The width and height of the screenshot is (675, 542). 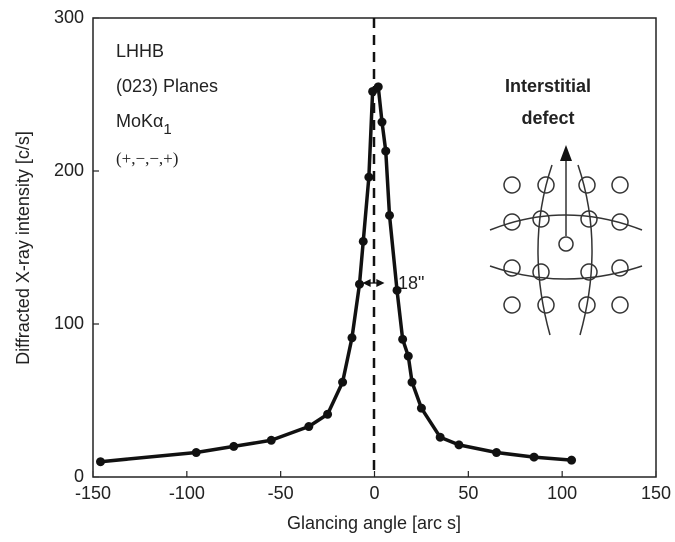 What do you see at coordinates (566, 153) in the screenshot?
I see `arrow-head` at bounding box center [566, 153].